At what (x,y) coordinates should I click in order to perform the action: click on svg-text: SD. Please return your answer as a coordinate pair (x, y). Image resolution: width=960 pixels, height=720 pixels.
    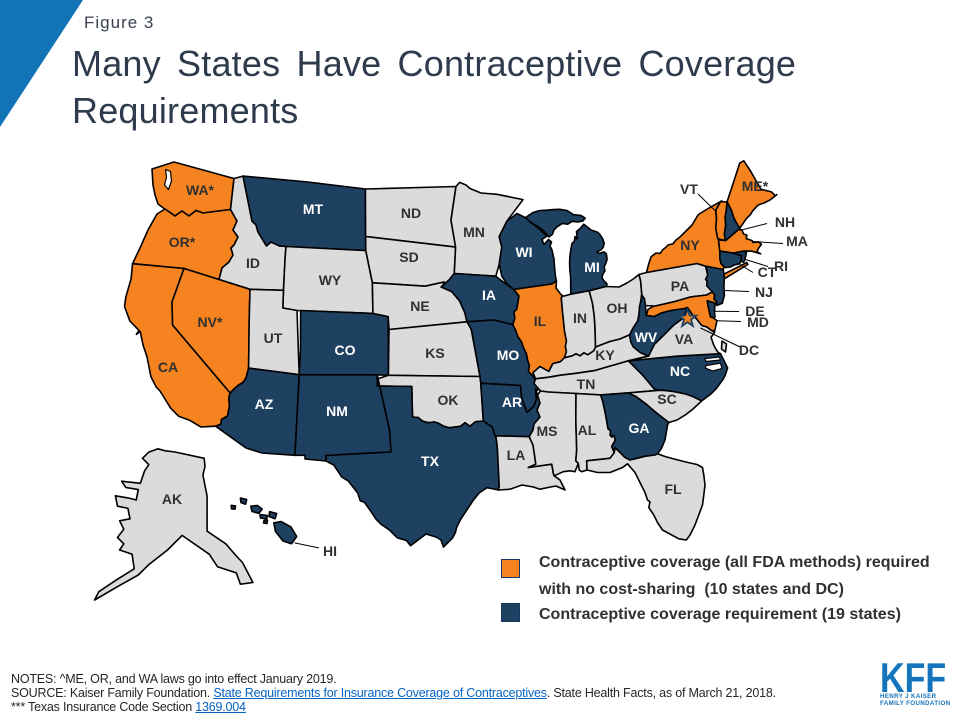
    Looking at the image, I should click on (408, 257).